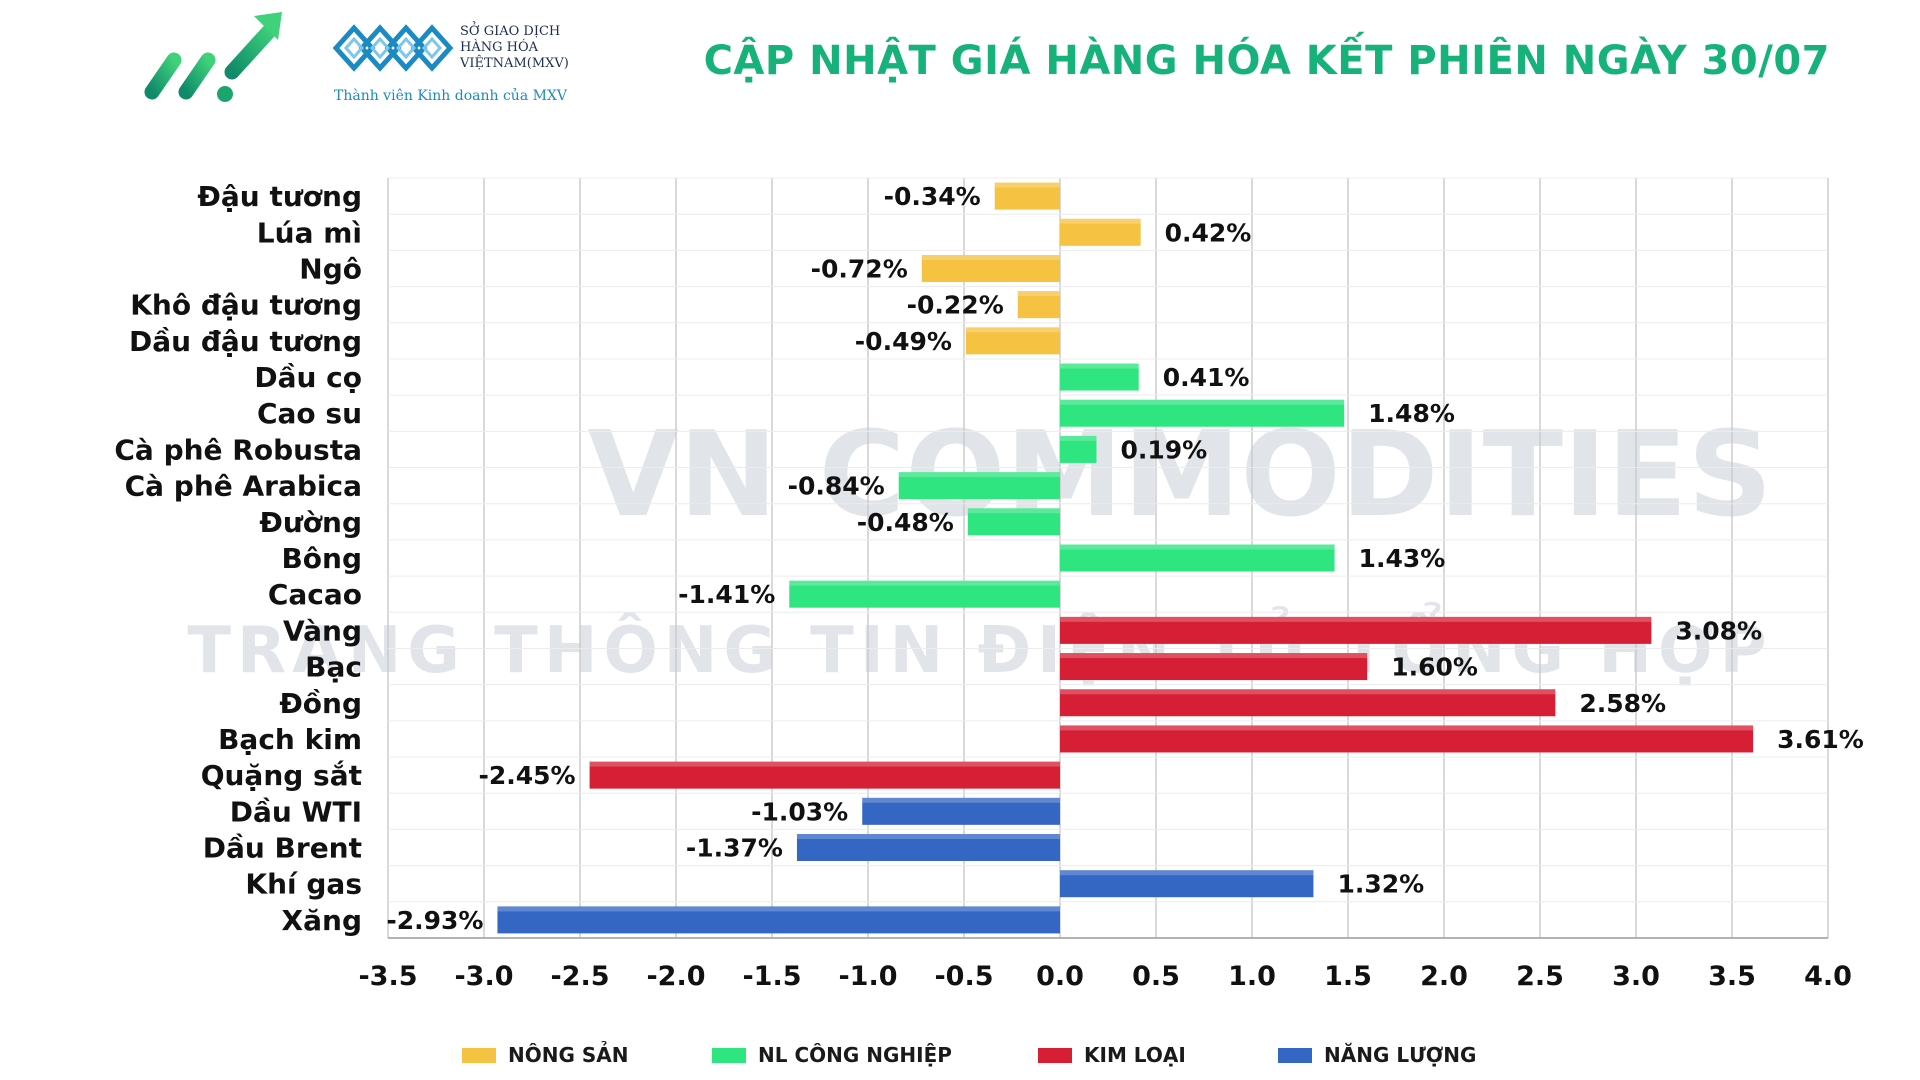 This screenshot has width=1920, height=1080. What do you see at coordinates (303, 884) in the screenshot?
I see `category-label: Khí gas` at bounding box center [303, 884].